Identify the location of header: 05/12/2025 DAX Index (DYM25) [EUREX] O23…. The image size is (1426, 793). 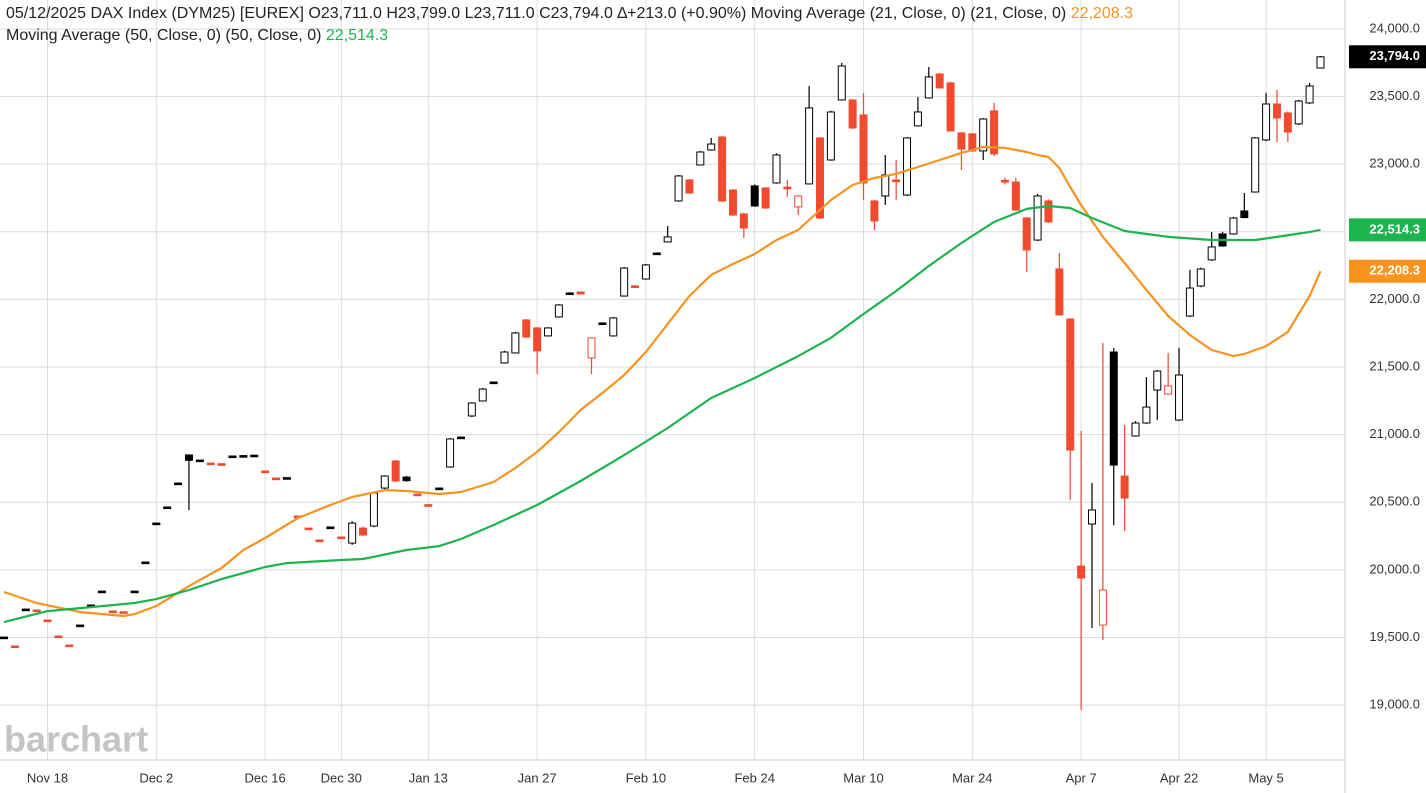
(376, 13).